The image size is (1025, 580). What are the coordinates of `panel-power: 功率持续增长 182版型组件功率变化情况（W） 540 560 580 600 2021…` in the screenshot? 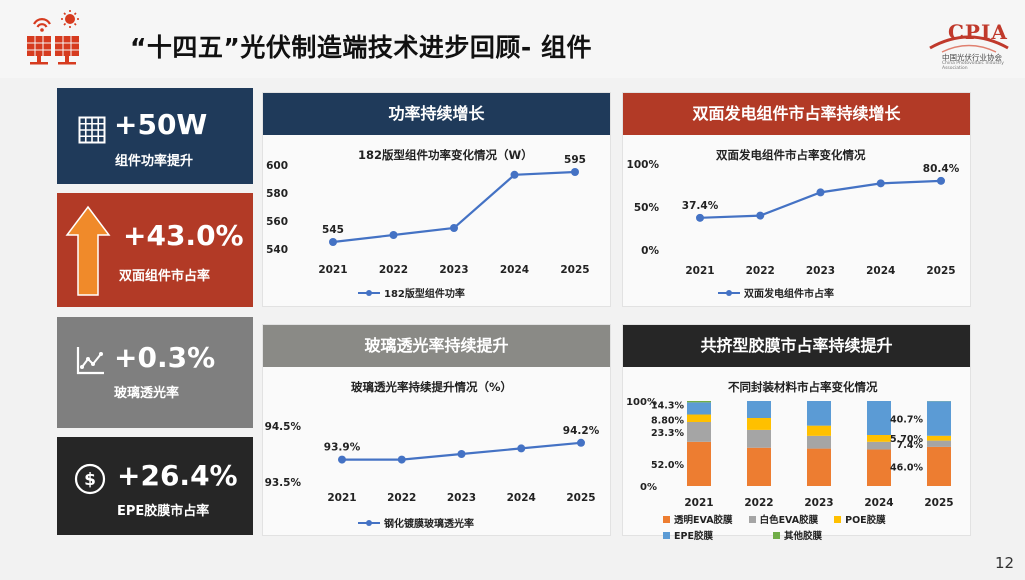 It's located at (436, 199).